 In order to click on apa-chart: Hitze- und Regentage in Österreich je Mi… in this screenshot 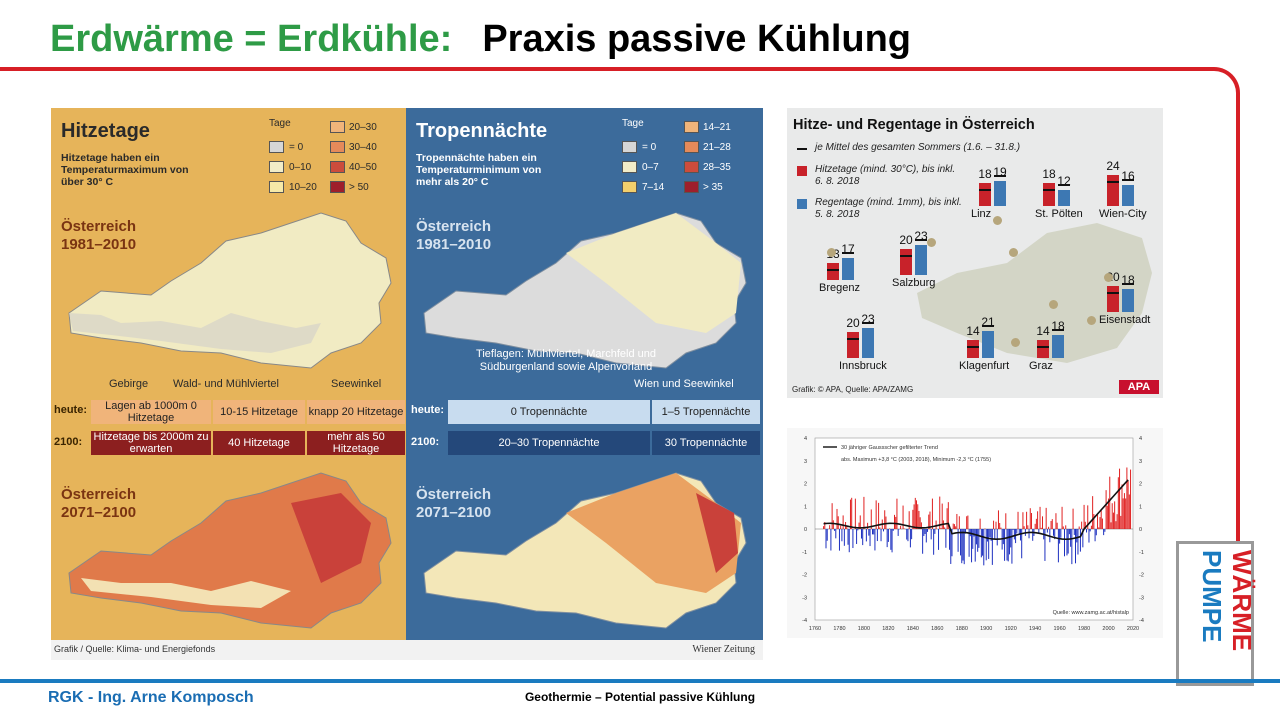, I will do `click(975, 253)`.